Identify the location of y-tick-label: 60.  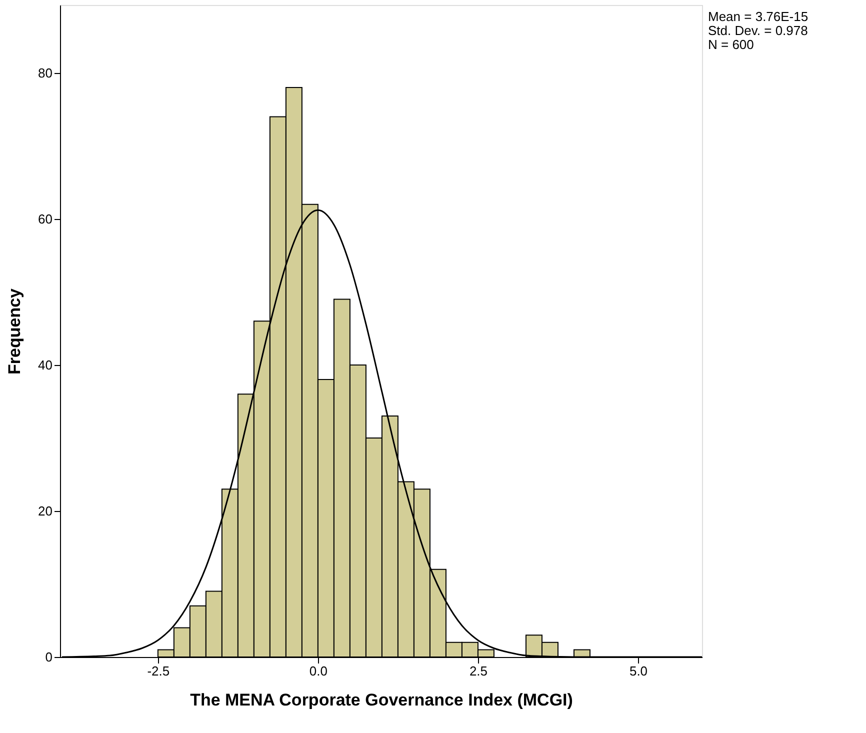
(45, 218).